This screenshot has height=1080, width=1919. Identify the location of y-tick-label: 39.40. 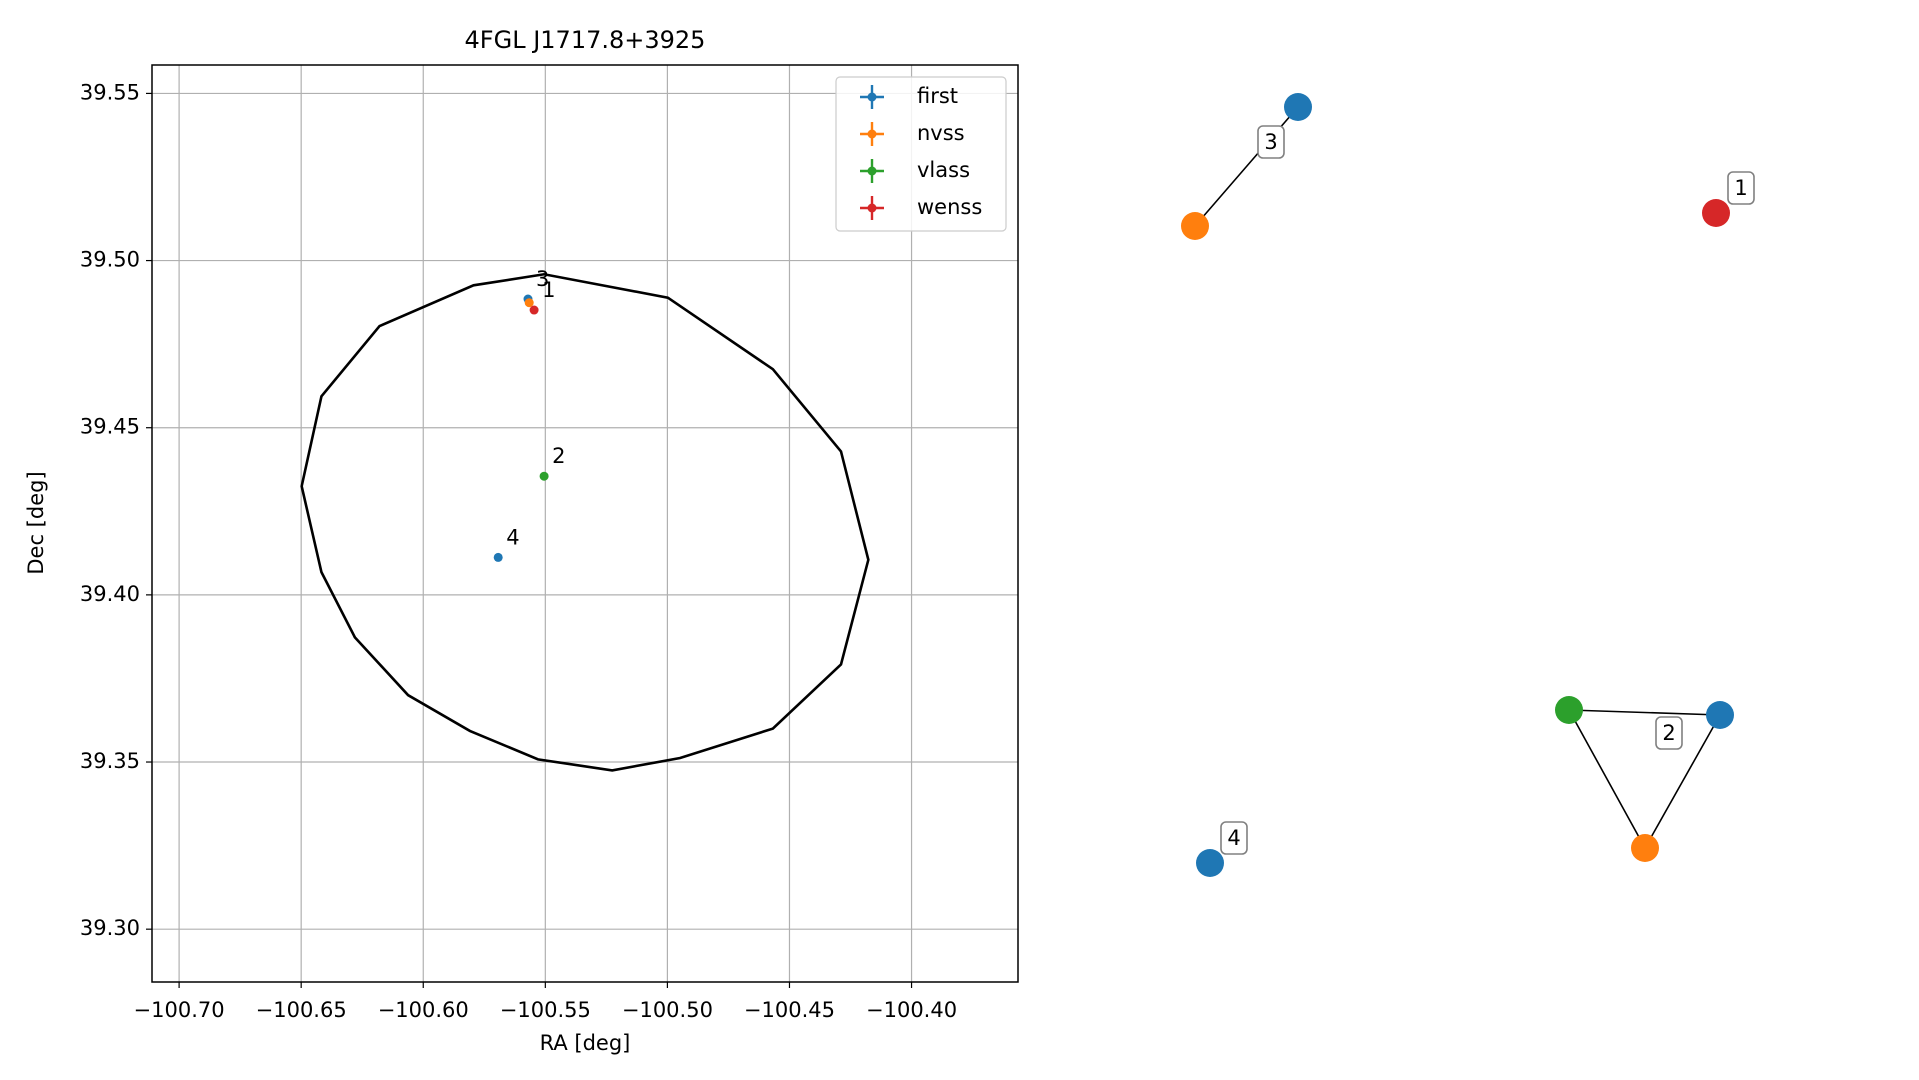
(110, 594).